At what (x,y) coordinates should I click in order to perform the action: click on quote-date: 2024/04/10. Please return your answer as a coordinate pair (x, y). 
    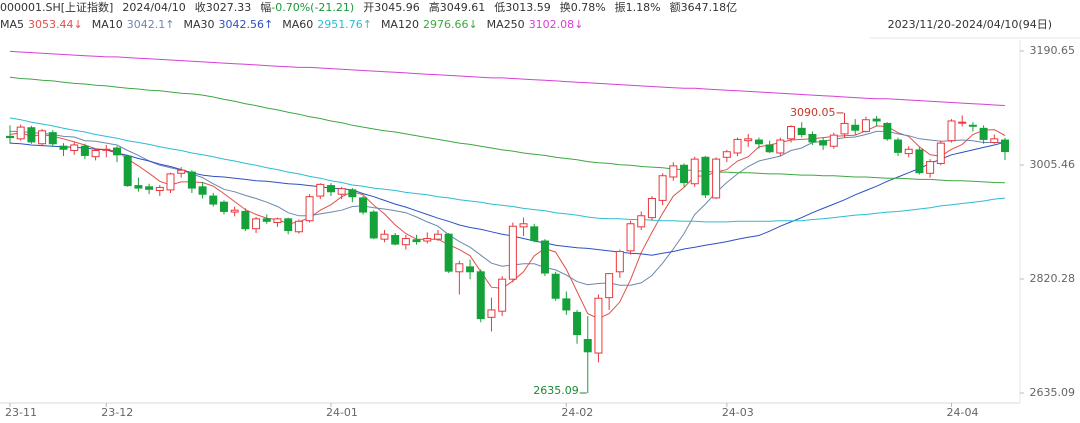
    Looking at the image, I should click on (154, 7).